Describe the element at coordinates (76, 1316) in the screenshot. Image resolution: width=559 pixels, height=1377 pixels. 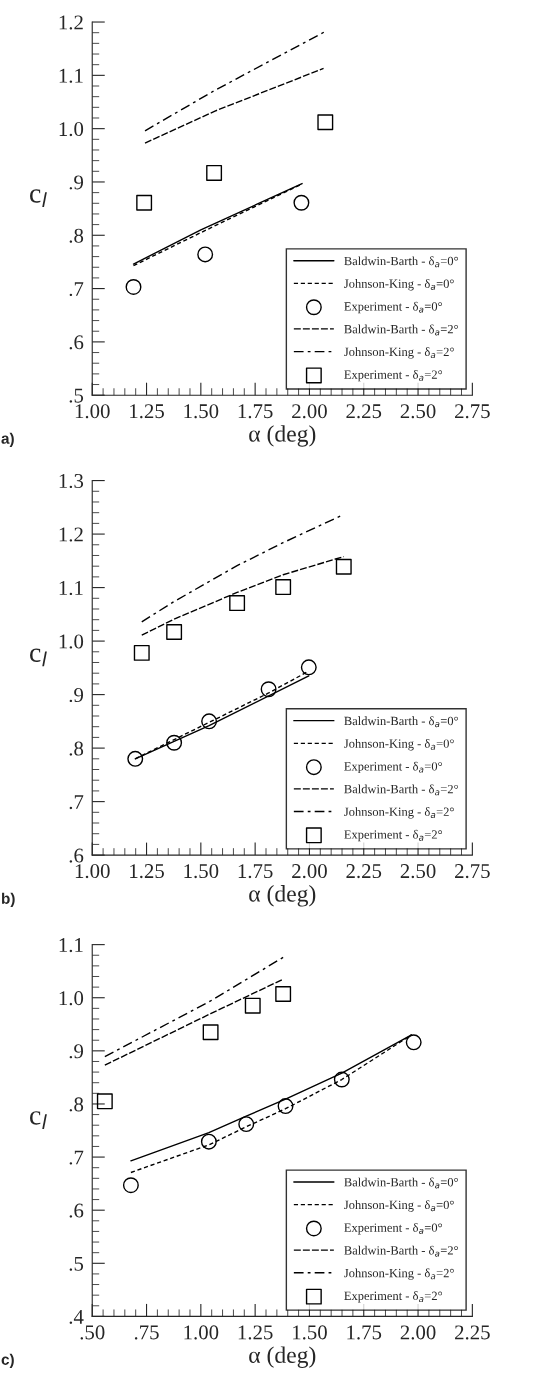
I see `y-tick-label: .4` at that location.